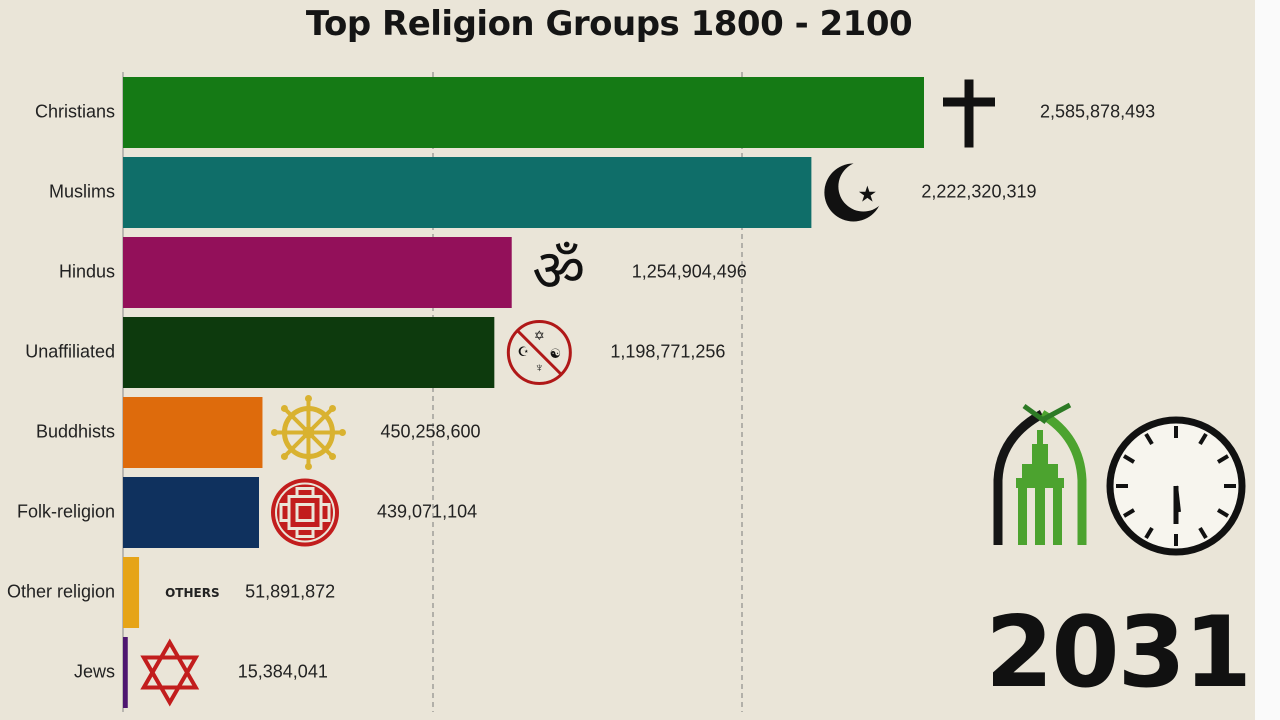 Image resolution: width=1280 pixels, height=720 pixels. Describe the element at coordinates (82, 191) in the screenshot. I see `category-label: Muslims` at that location.